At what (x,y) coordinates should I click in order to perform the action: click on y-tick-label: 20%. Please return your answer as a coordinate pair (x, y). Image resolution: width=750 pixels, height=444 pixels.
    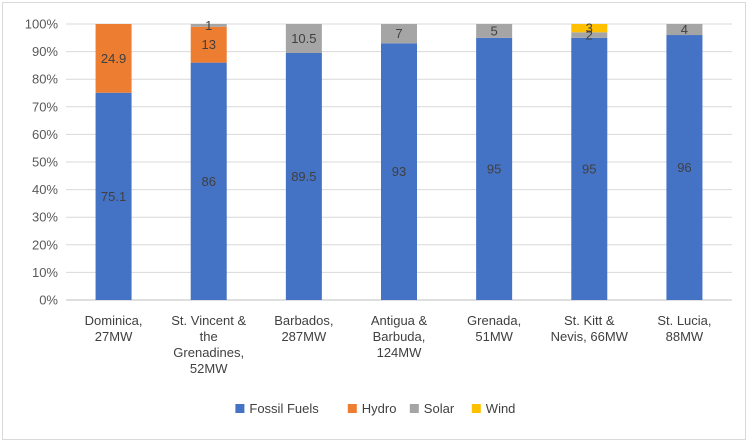
    Looking at the image, I should click on (45, 244).